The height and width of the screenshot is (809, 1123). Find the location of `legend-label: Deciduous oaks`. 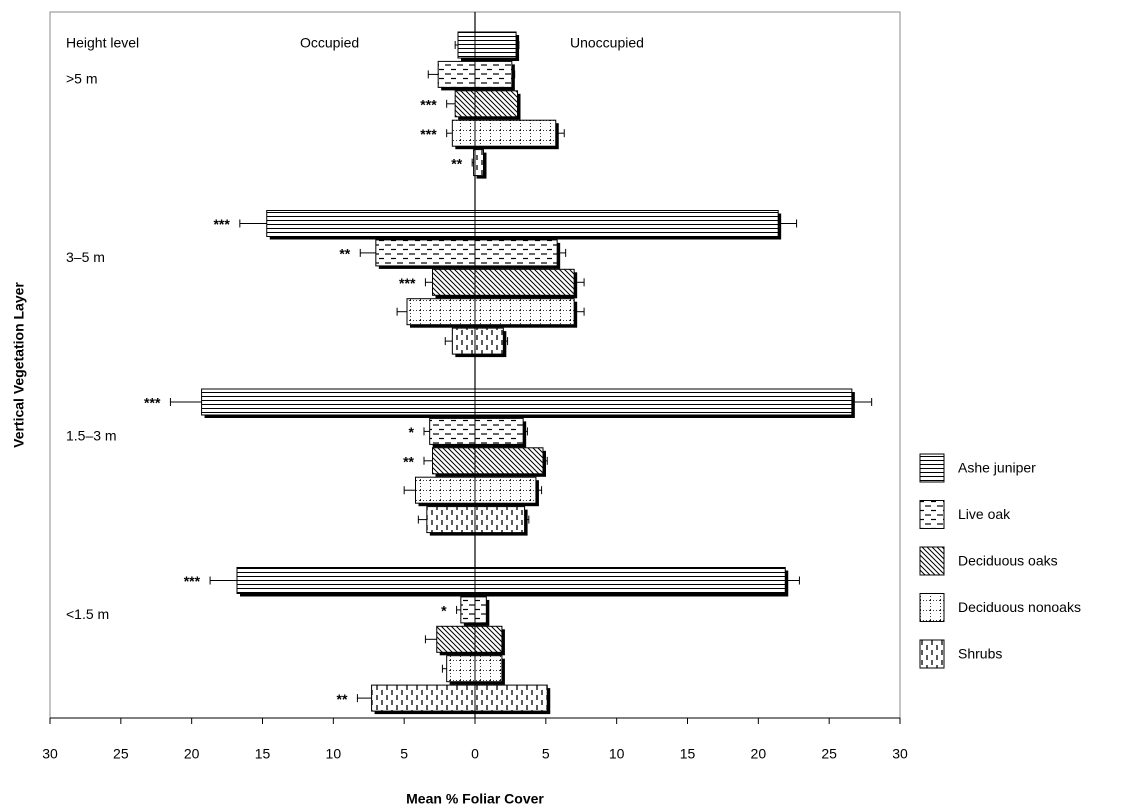

legend-label: Deciduous oaks is located at coordinates (1008, 561).